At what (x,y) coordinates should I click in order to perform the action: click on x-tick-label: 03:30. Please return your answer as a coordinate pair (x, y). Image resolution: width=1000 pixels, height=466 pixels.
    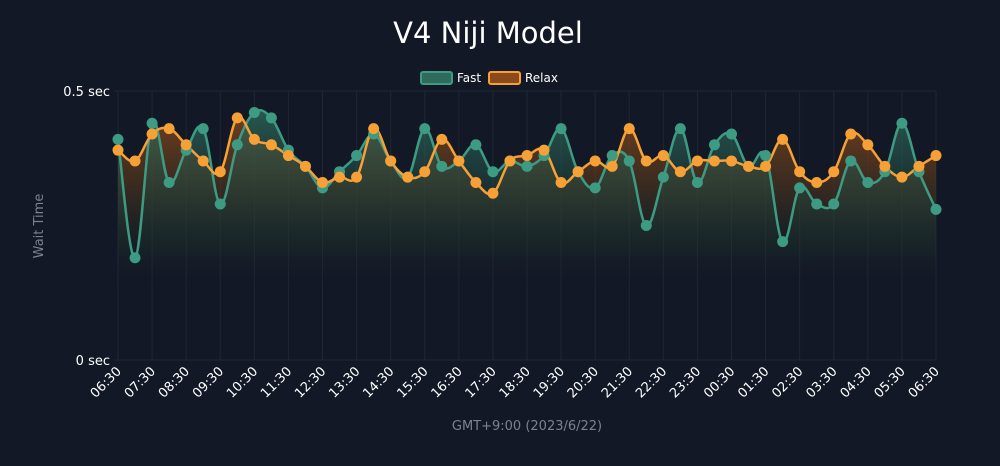
    Looking at the image, I should click on (821, 382).